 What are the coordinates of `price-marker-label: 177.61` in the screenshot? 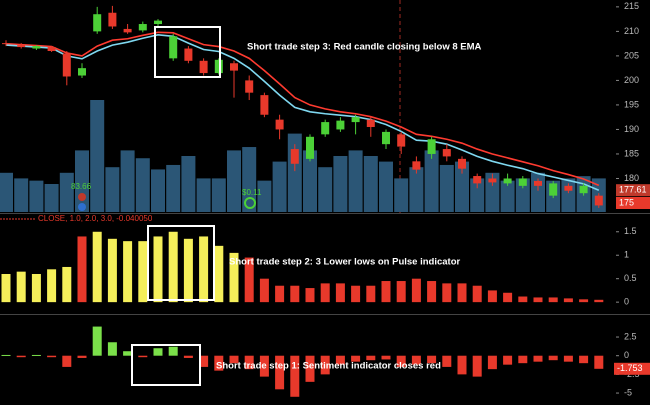 It's located at (633, 190).